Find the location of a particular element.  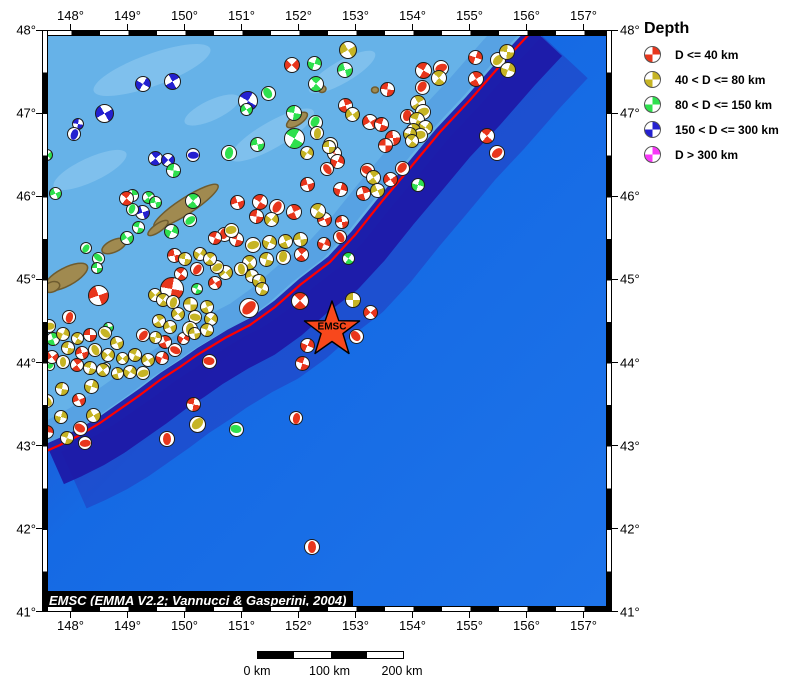

lat-label-left: 46° is located at coordinates (26, 196).